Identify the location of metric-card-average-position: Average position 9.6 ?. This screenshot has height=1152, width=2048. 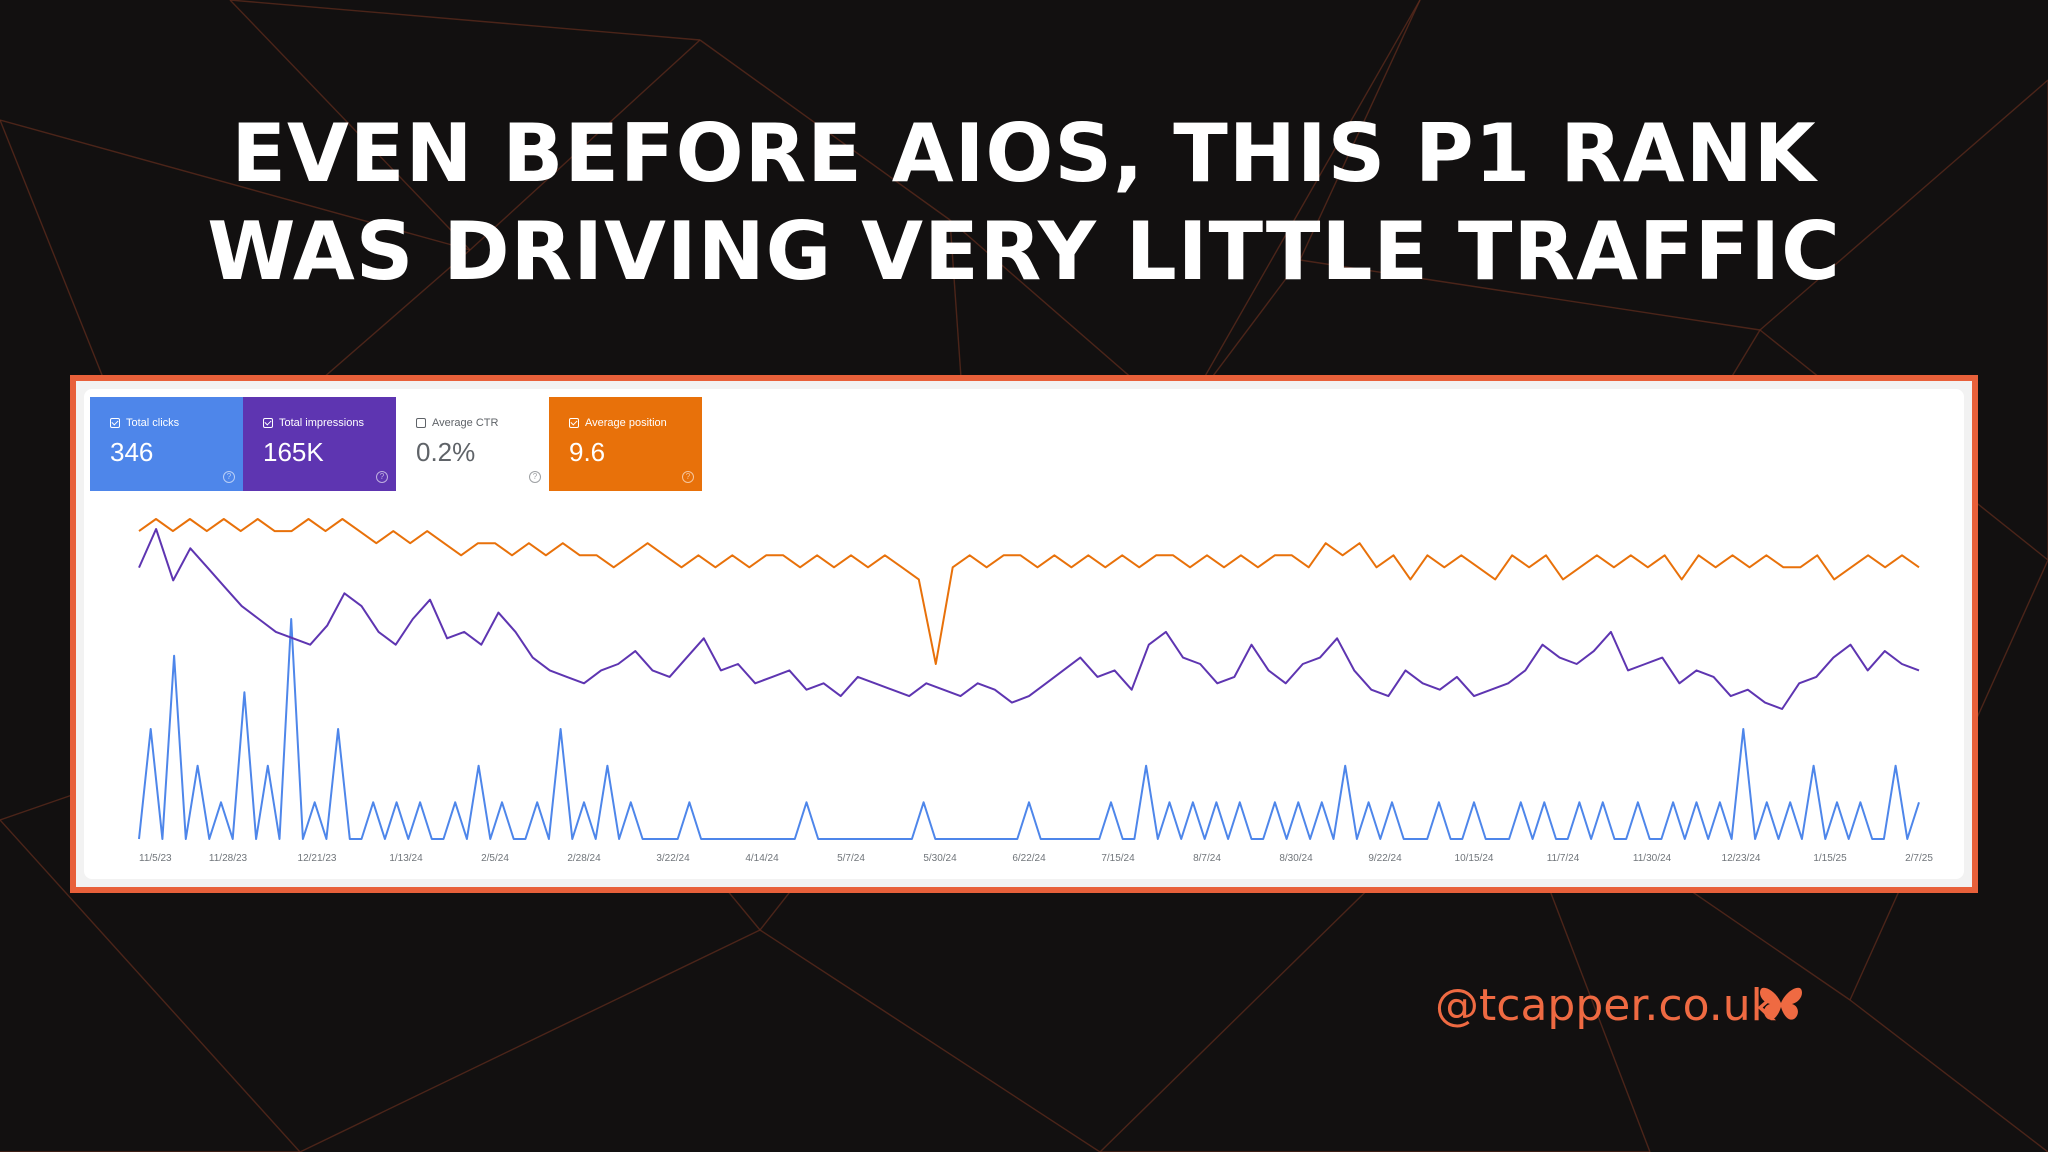
(625, 444).